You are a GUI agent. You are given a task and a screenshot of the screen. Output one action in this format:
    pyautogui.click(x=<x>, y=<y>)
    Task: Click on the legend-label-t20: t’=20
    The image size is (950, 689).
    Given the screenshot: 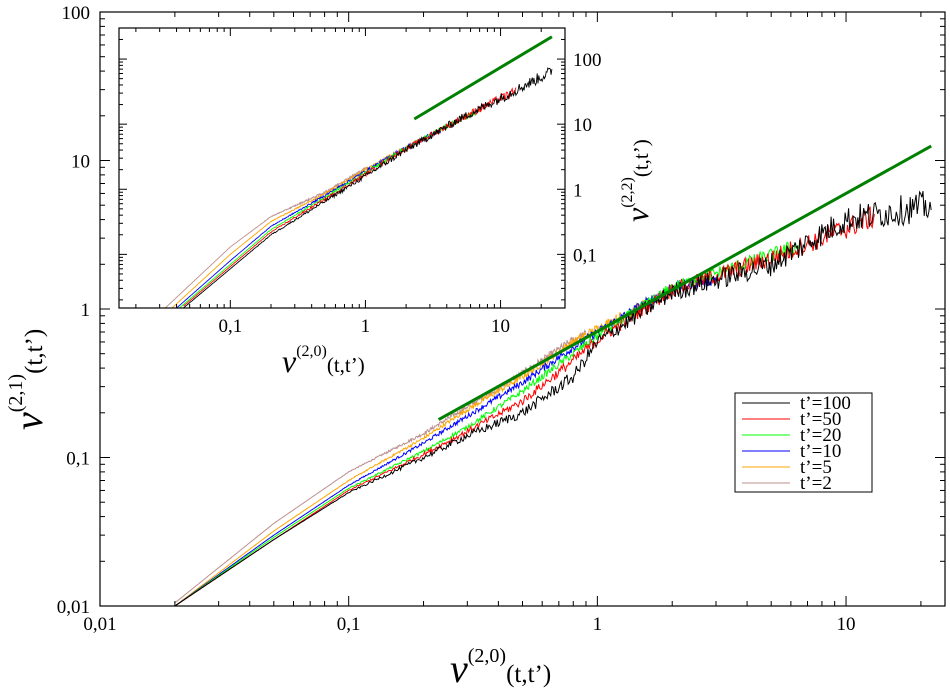 What is the action you would take?
    pyautogui.click(x=820, y=435)
    